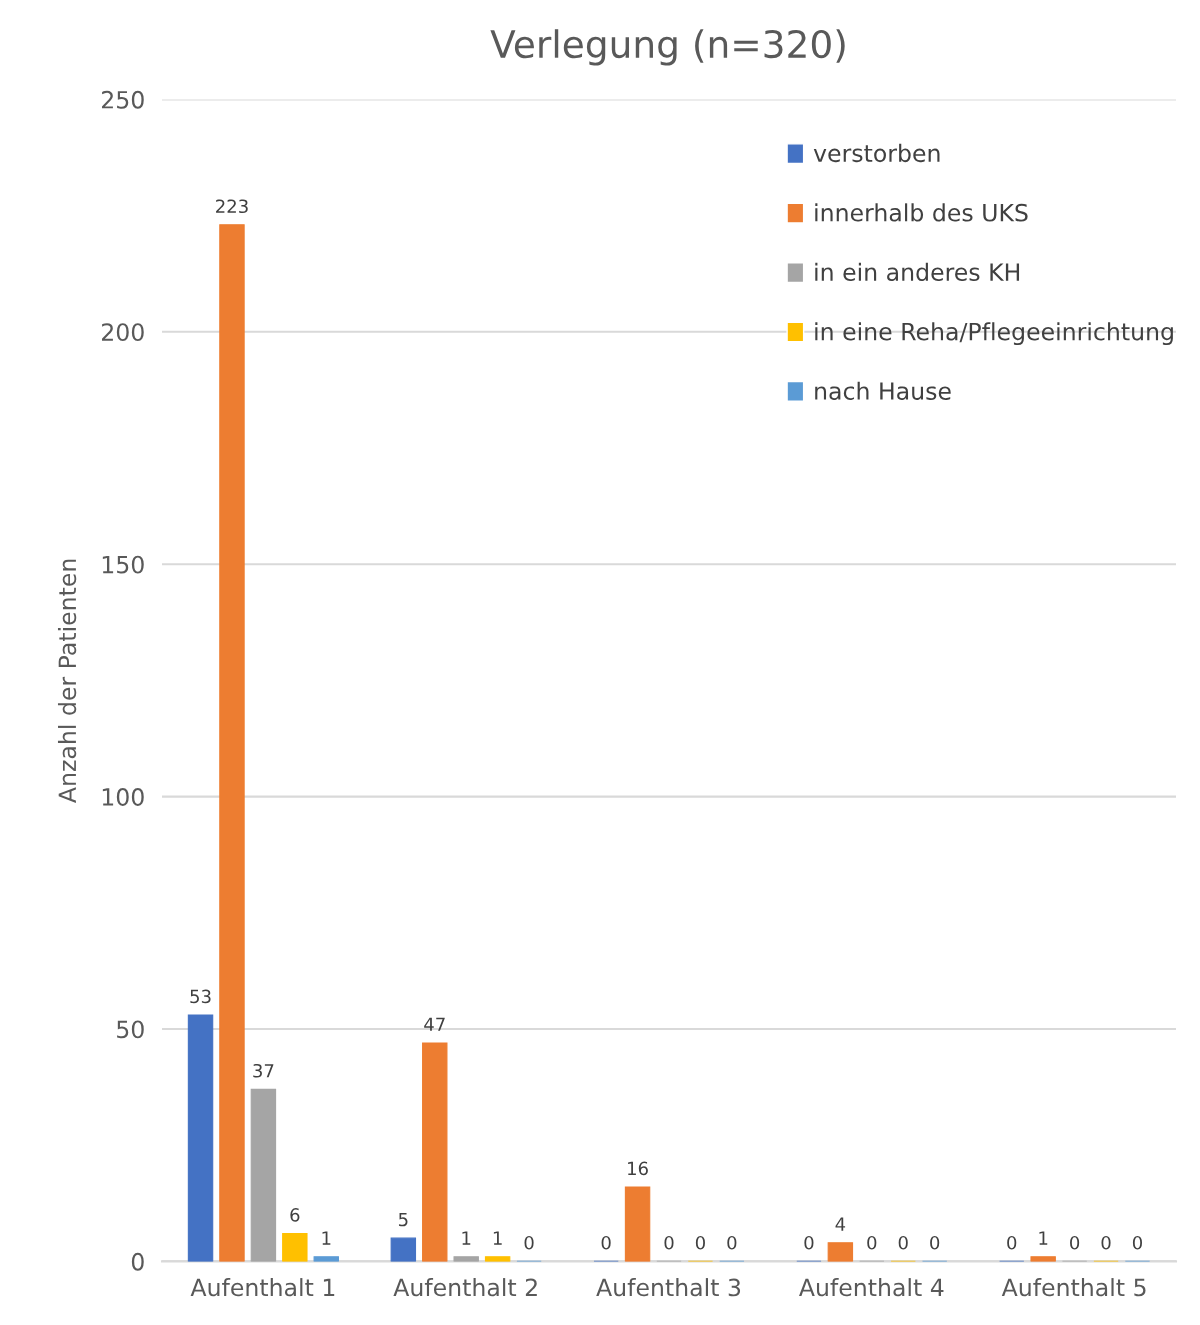  Describe the element at coordinates (994, 334) in the screenshot. I see `legend-label: in eine Reha/Pflegeeinrichtung` at that location.